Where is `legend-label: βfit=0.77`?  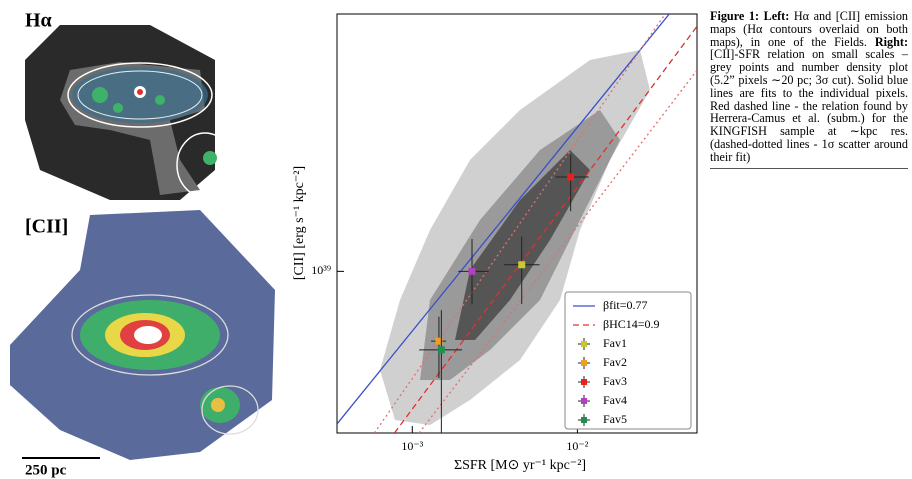
legend-label: βfit=0.77 is located at coordinates (625, 305).